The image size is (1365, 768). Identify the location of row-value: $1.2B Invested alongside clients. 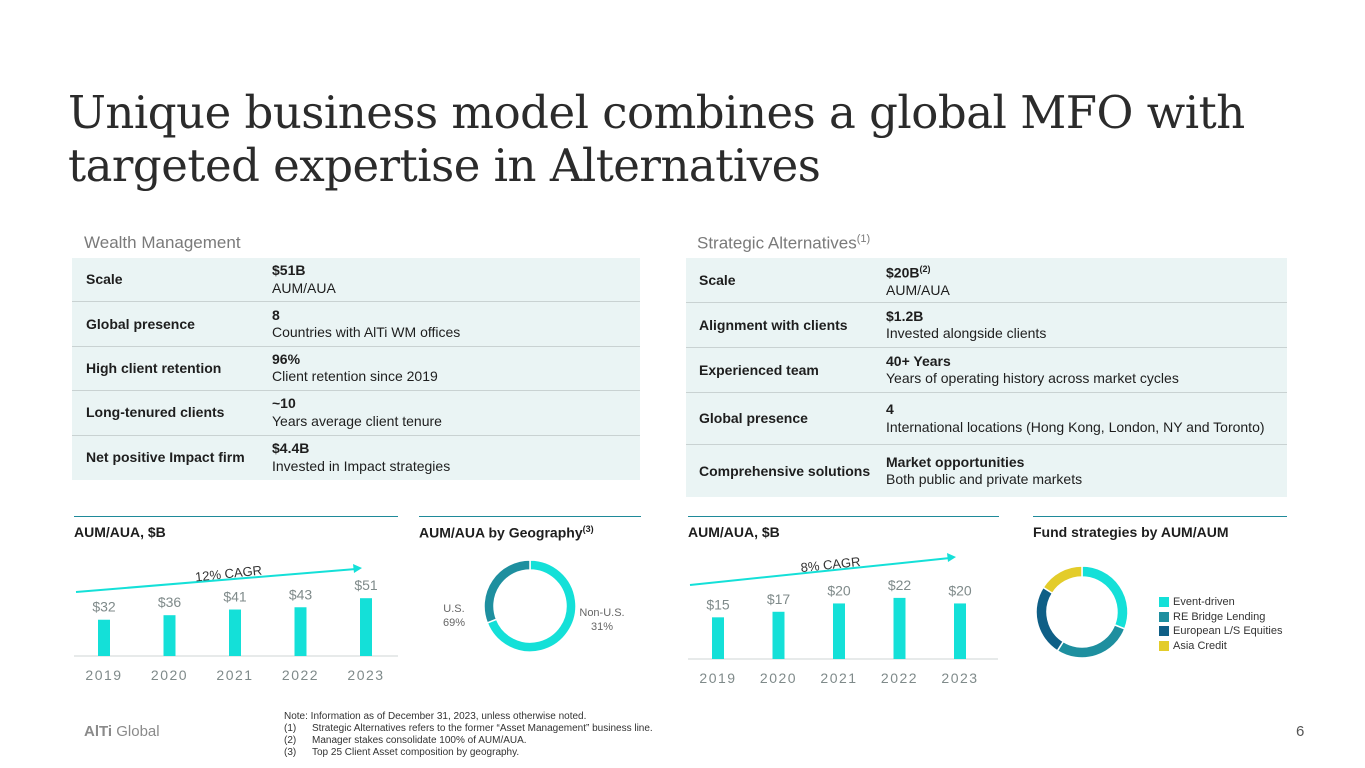
(966, 325).